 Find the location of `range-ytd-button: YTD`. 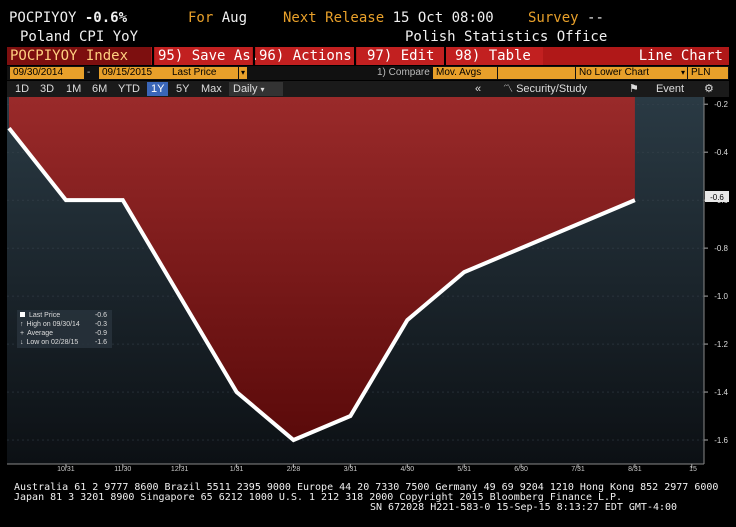

range-ytd-button: YTD is located at coordinates (129, 89).